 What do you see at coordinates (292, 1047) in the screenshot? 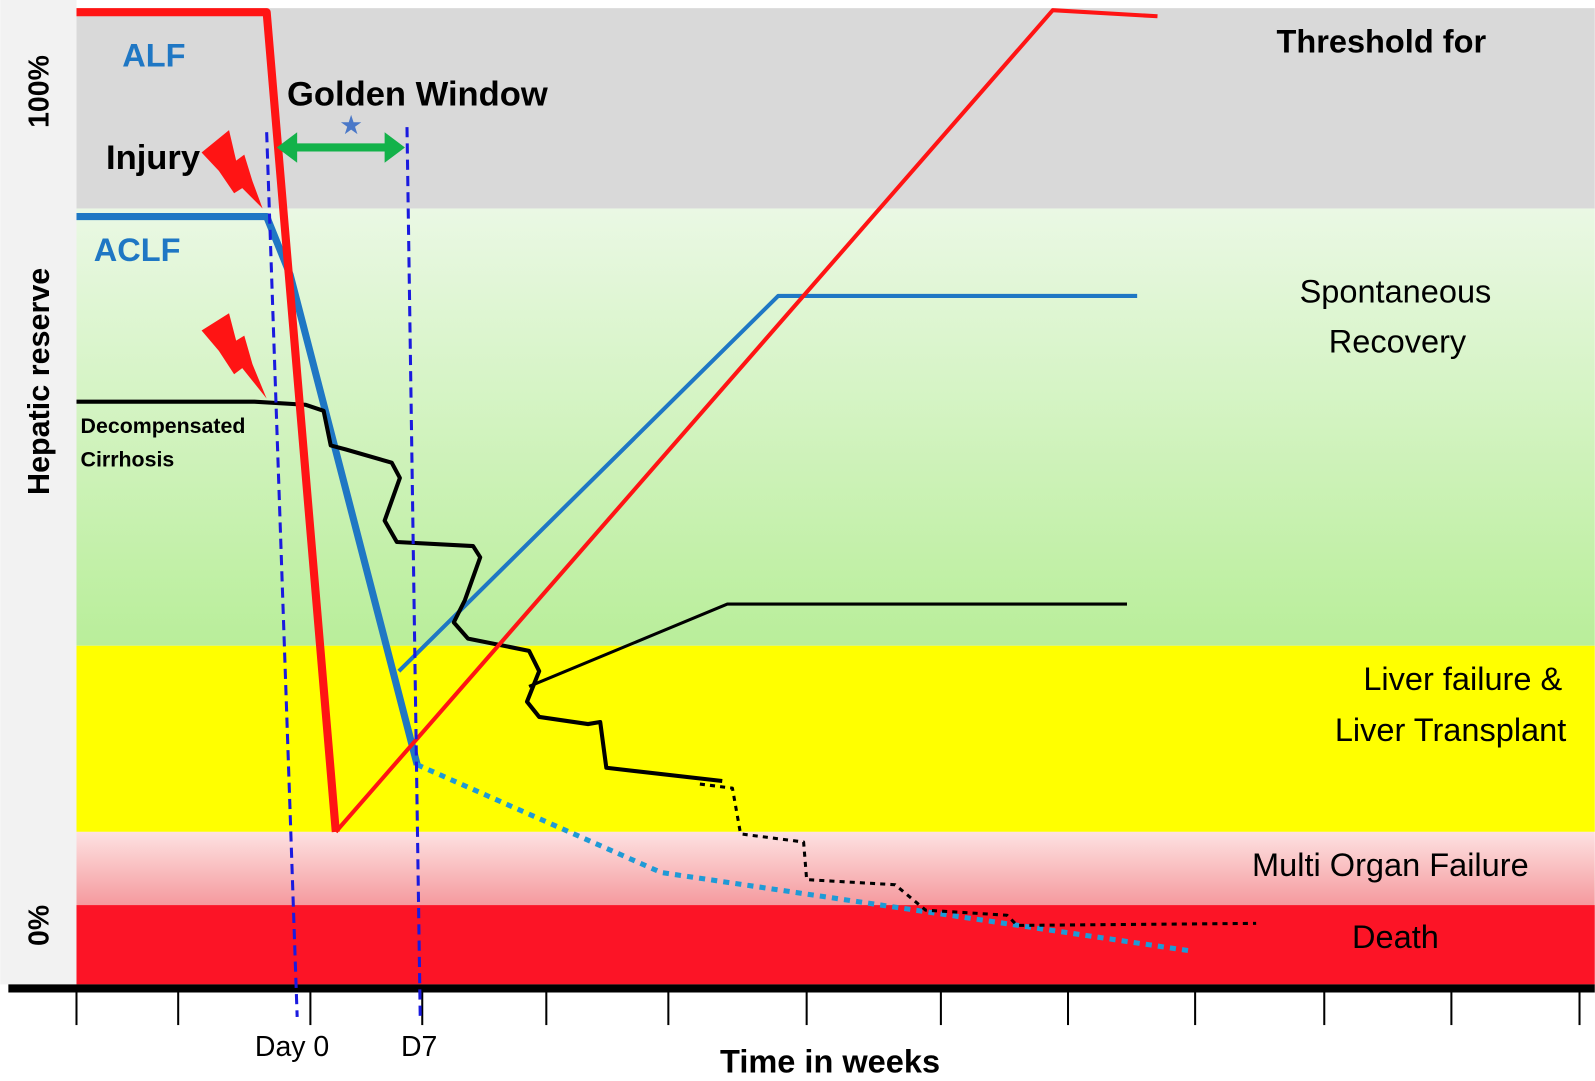
I see `x-tick-label: Day 0` at bounding box center [292, 1047].